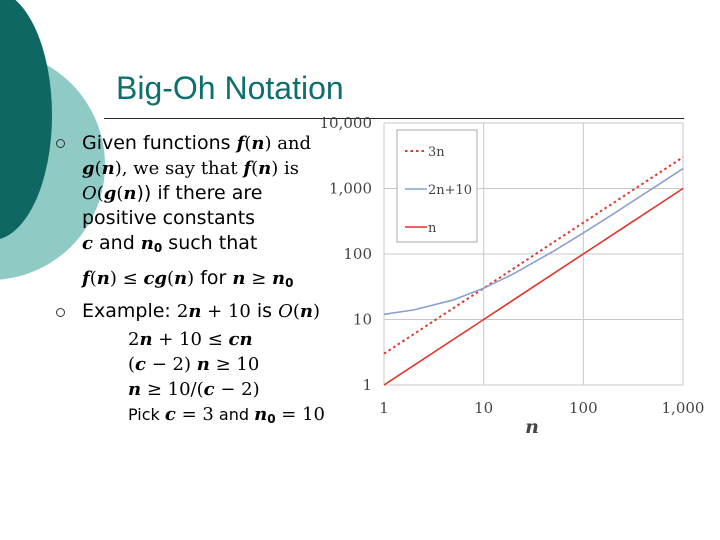 Image resolution: width=720 pixels, height=540 pixels. I want to click on deco-dark-circle, so click(26, 119).